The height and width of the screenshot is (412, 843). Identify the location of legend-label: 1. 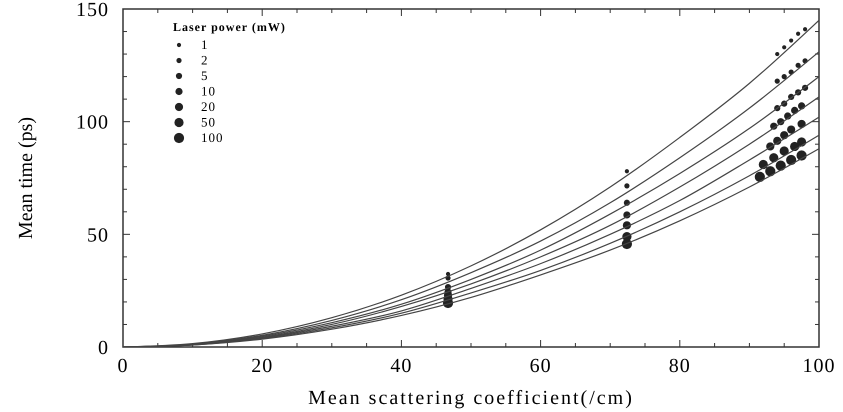
(204, 44).